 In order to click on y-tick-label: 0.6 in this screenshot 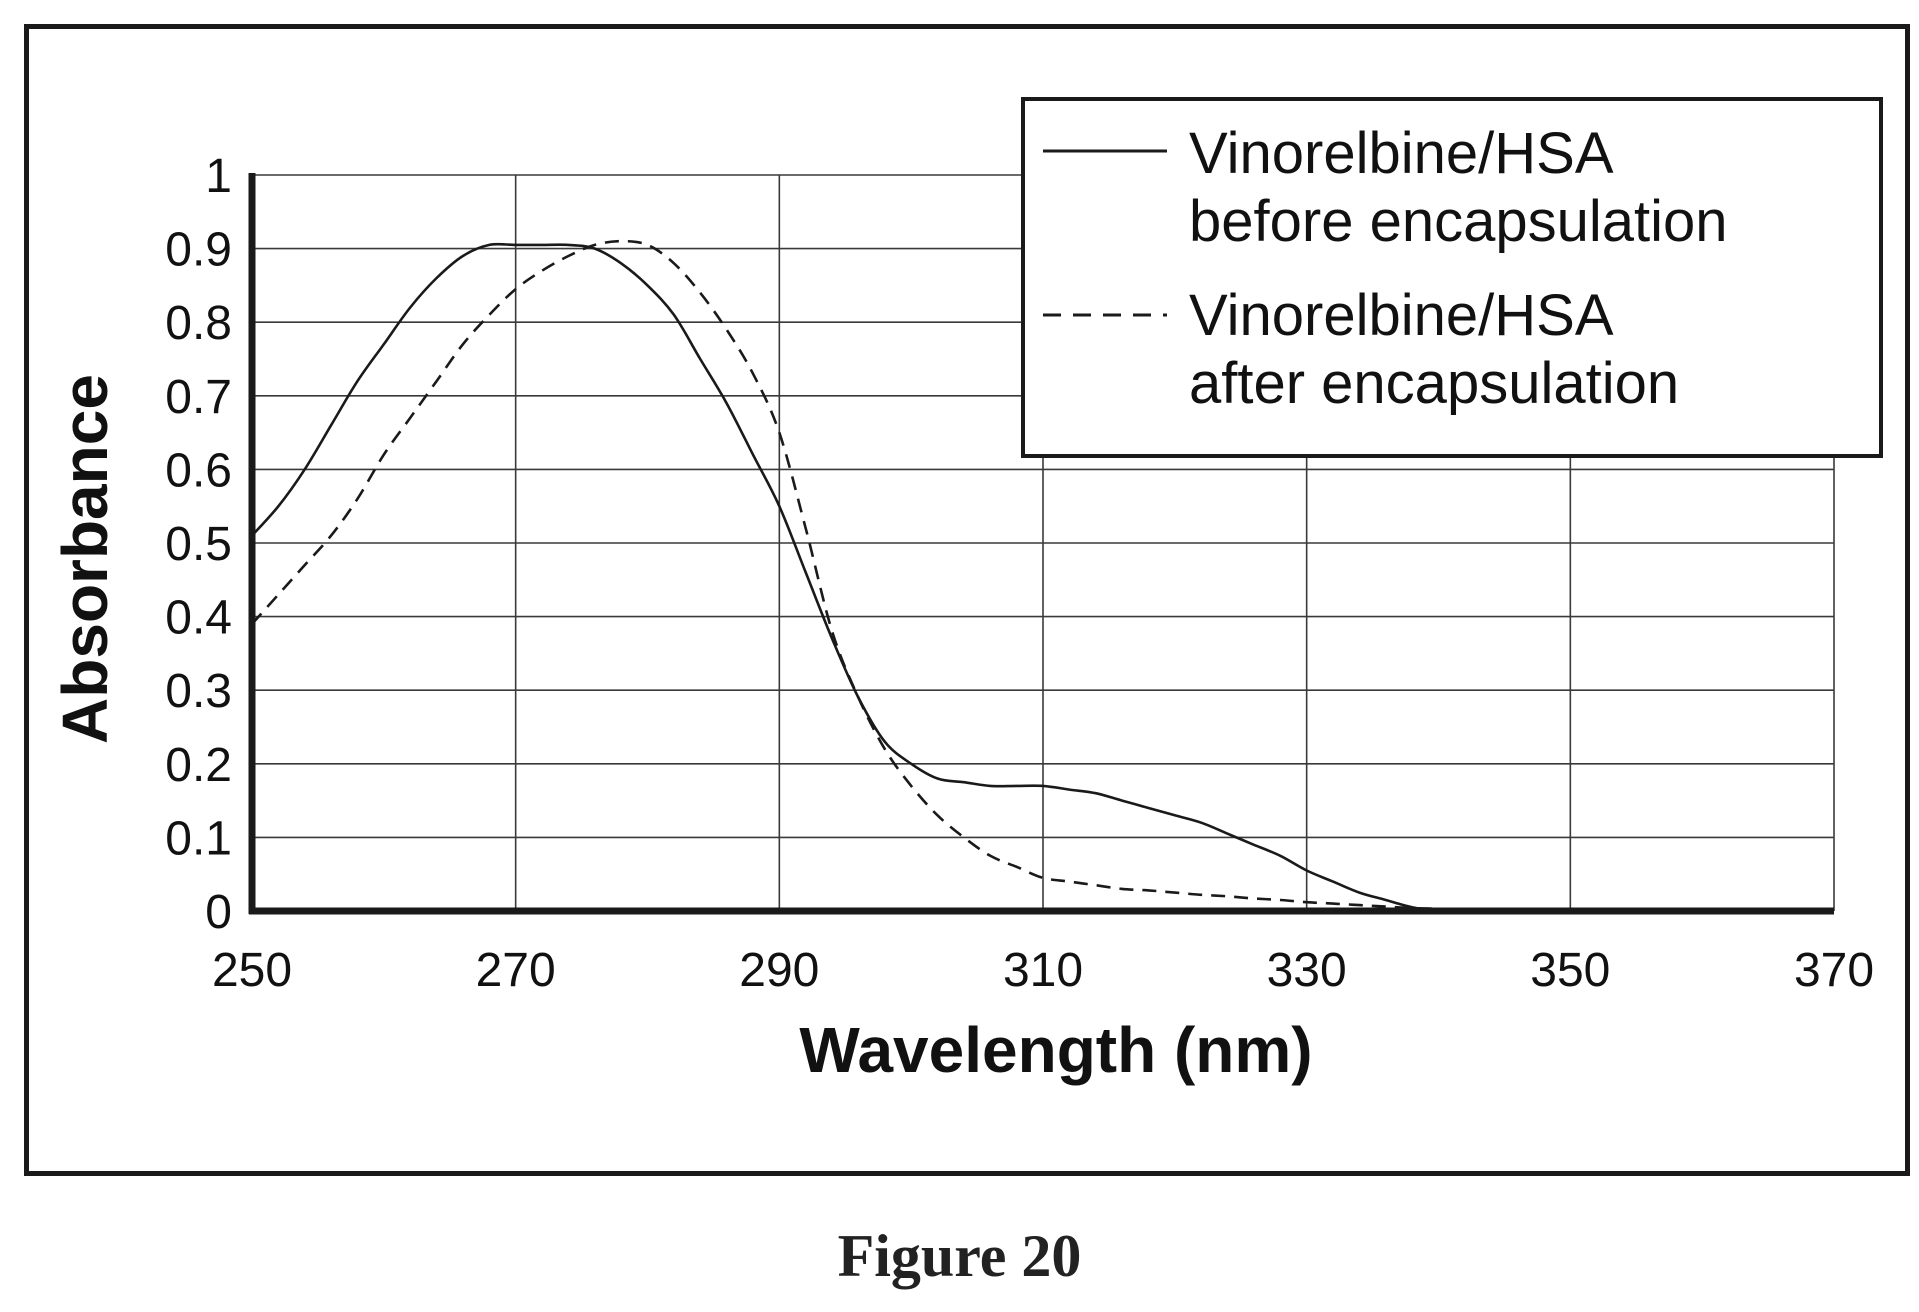, I will do `click(198, 470)`.